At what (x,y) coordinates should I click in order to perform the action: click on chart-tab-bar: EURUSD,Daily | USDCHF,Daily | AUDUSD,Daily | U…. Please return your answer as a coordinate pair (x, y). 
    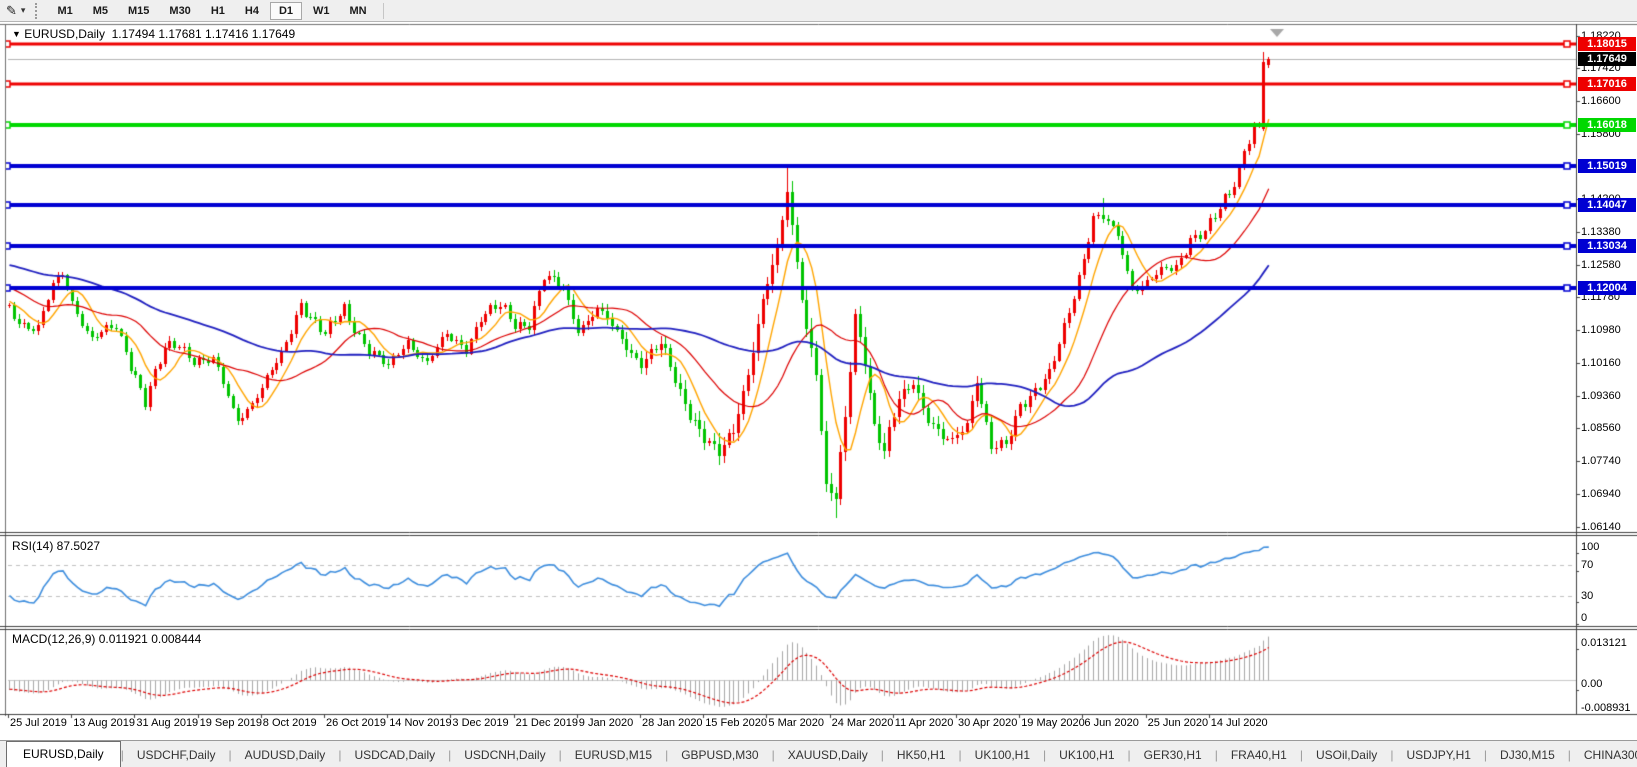
    Looking at the image, I should click on (818, 753).